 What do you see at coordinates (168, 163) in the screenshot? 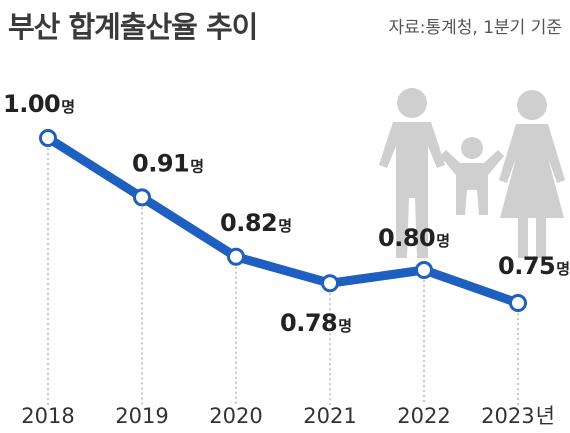
I see `value-label-2019: 0.91명` at bounding box center [168, 163].